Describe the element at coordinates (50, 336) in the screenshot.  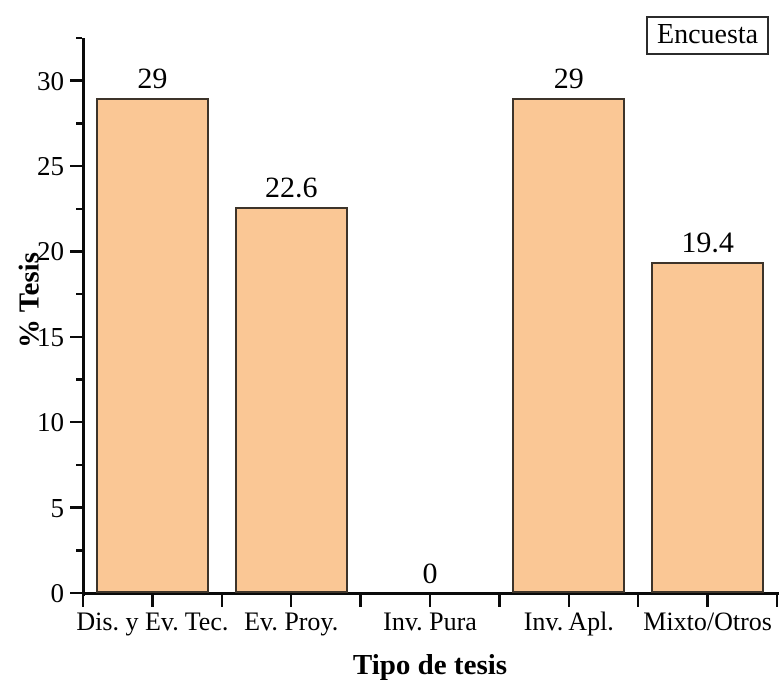
I see `y-tick-label: 15` at that location.